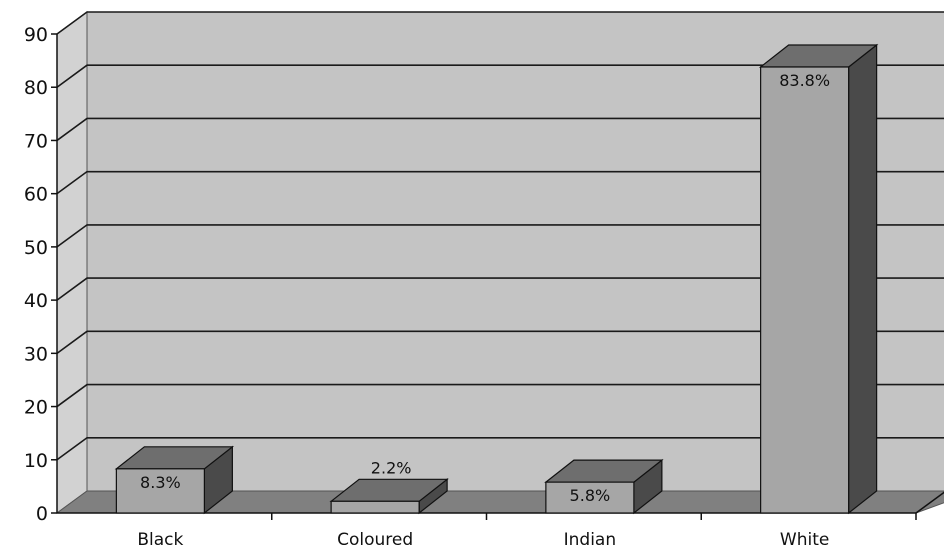  I want to click on bar-black, so click(174, 480).